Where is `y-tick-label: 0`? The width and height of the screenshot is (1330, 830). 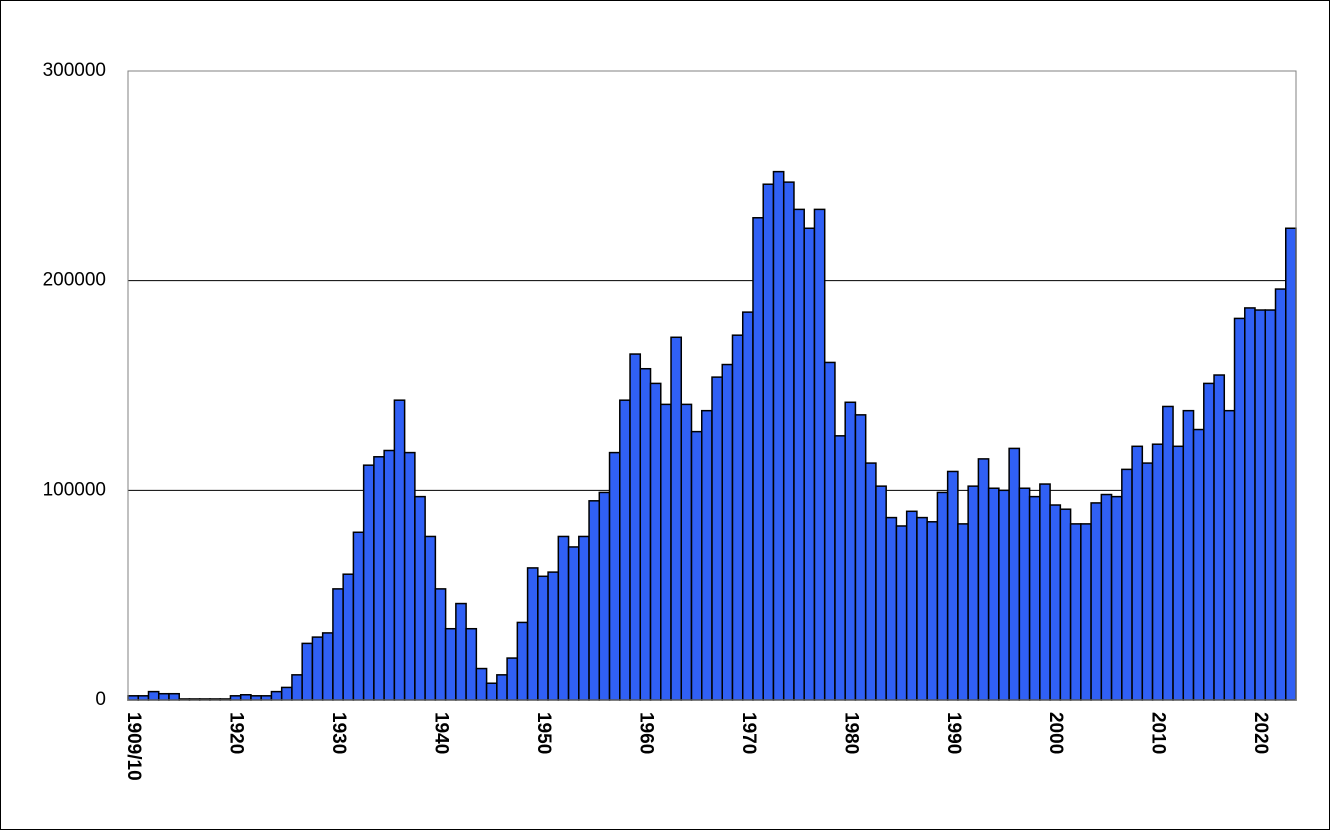 y-tick-label: 0 is located at coordinates (100, 699).